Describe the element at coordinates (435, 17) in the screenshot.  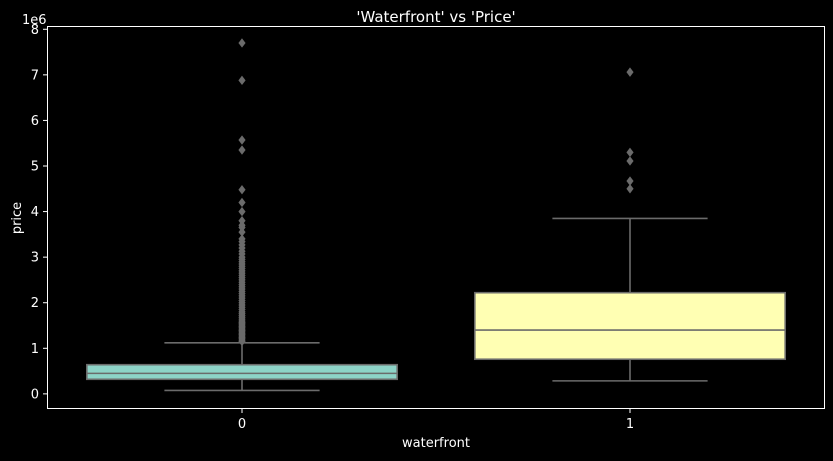
I see `chart-title: 'Waterfront' vs 'Price'` at that location.